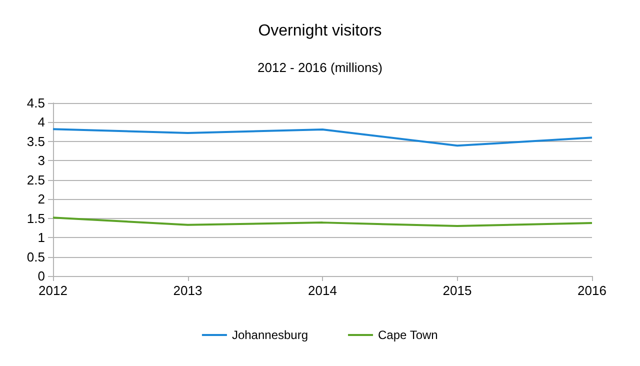  Describe the element at coordinates (41, 276) in the screenshot. I see `y-tick-label: 0` at that location.